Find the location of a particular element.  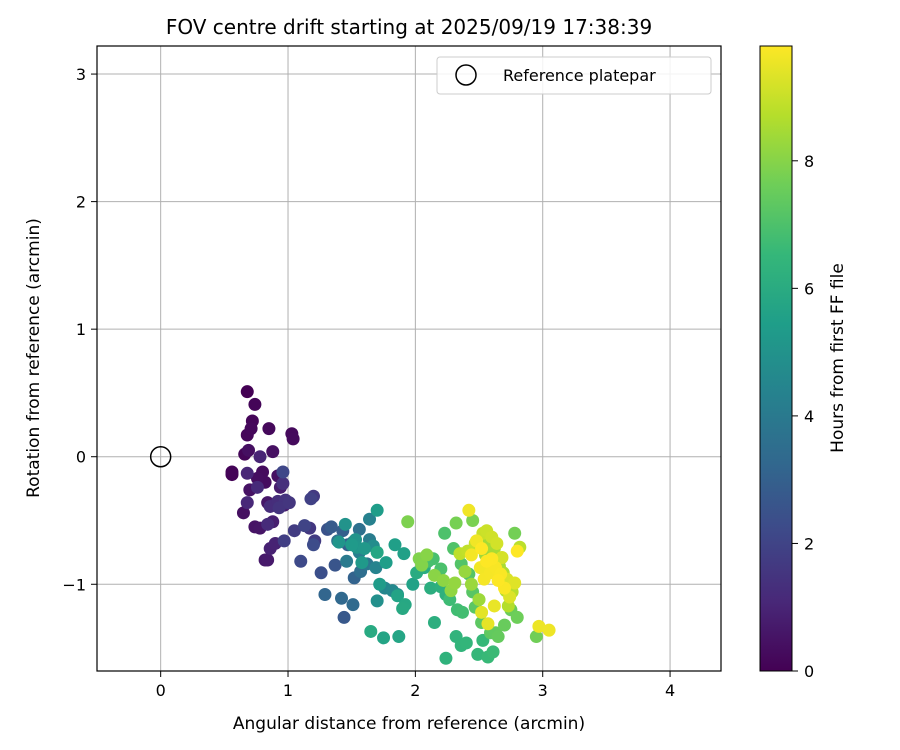

y-tick-label: −1 is located at coordinates (74, 584).